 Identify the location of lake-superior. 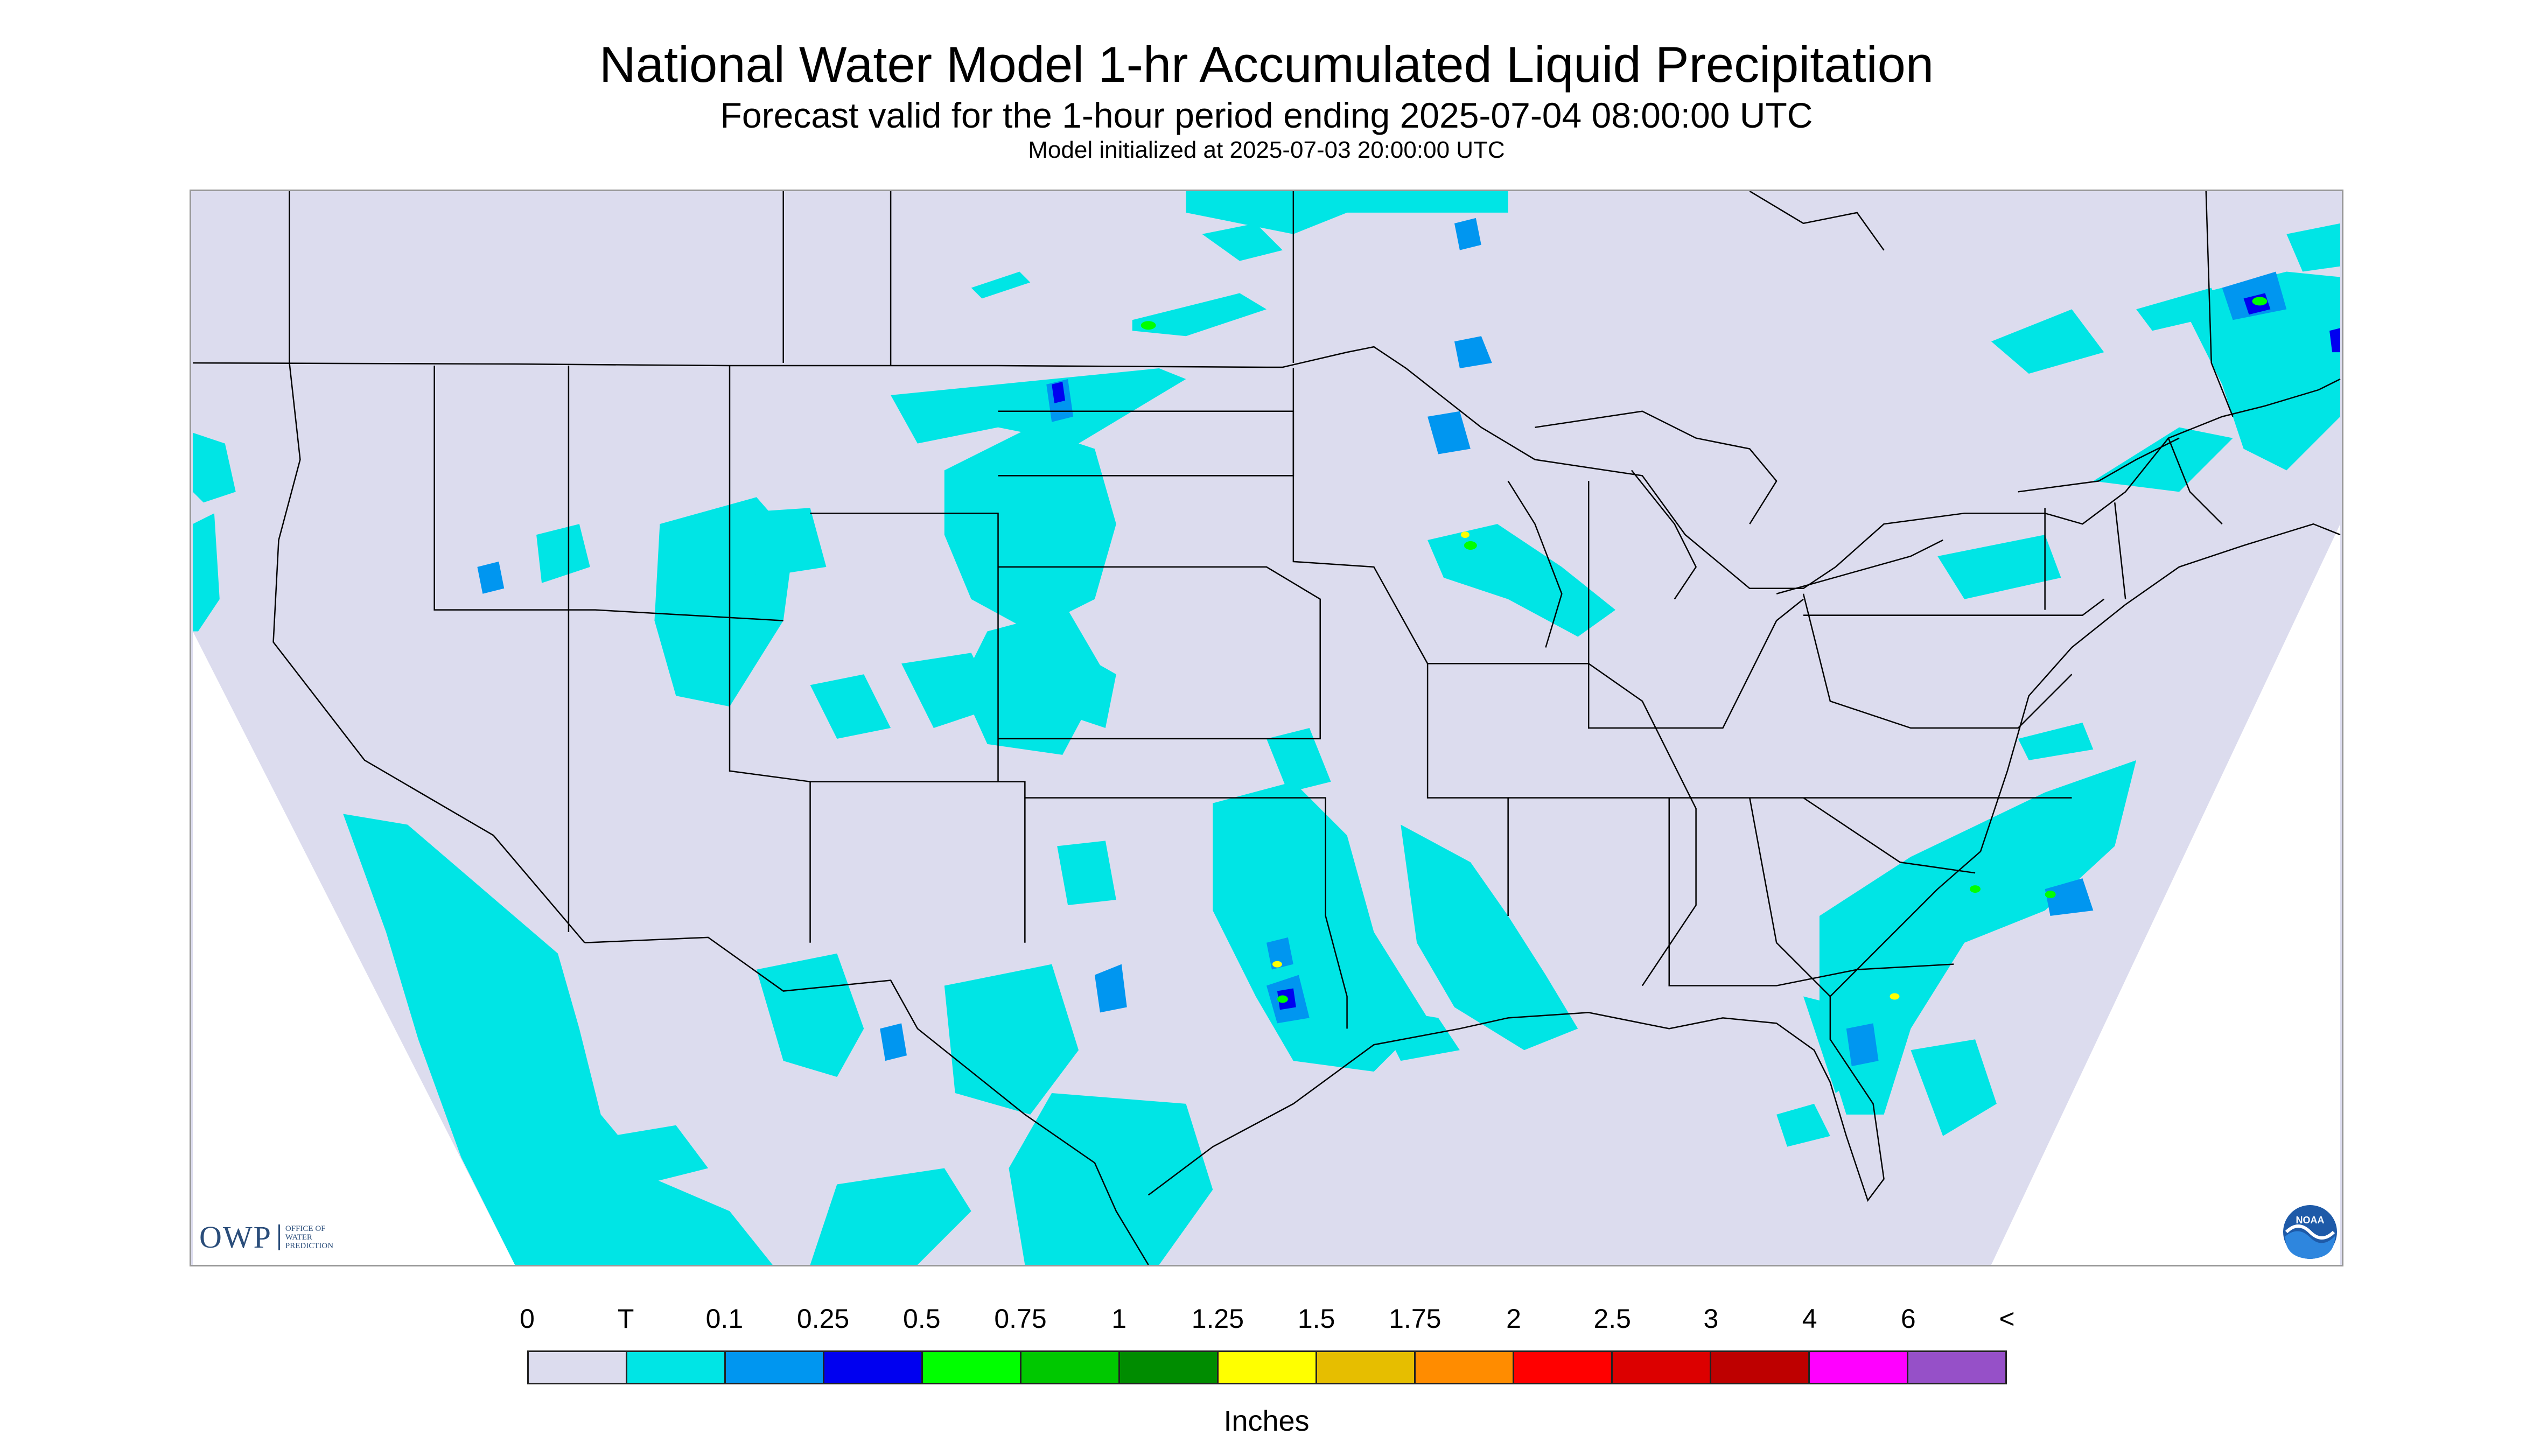
(1656, 467).